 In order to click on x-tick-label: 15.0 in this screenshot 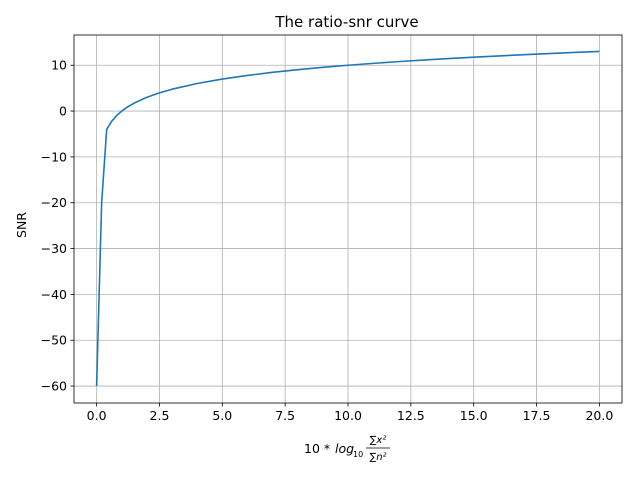, I will do `click(474, 415)`.